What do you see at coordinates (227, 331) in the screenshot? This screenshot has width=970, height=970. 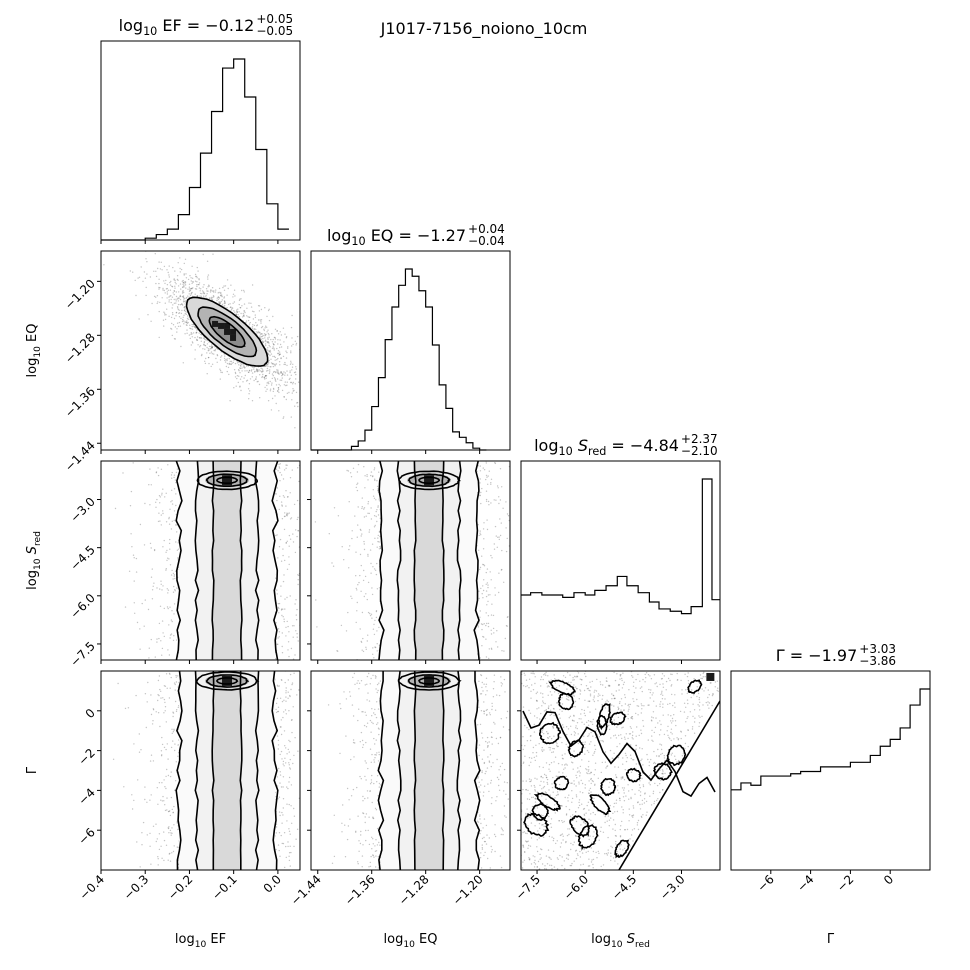 I see `density-cell` at bounding box center [227, 331].